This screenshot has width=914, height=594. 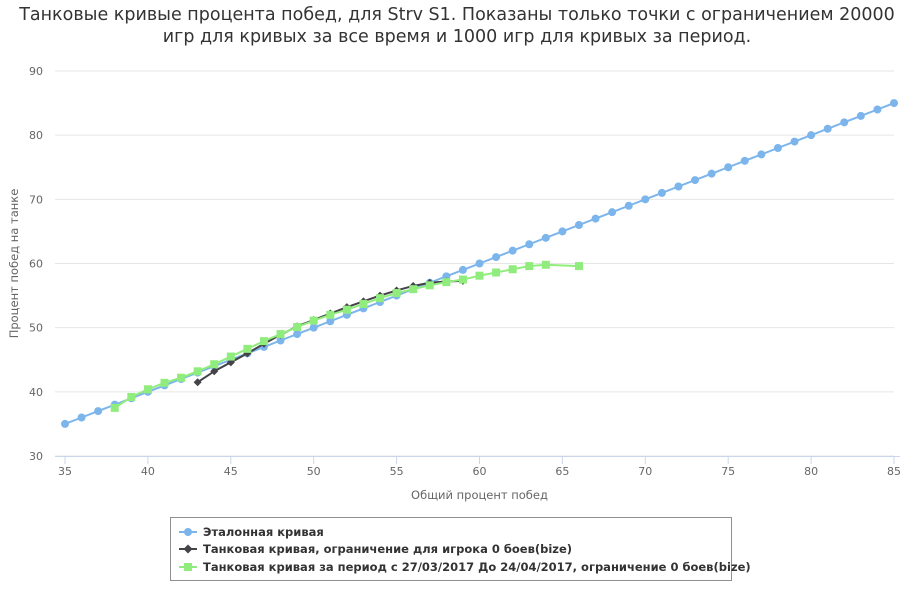 I want to click on x-tick-label: 50, so click(x=314, y=471).